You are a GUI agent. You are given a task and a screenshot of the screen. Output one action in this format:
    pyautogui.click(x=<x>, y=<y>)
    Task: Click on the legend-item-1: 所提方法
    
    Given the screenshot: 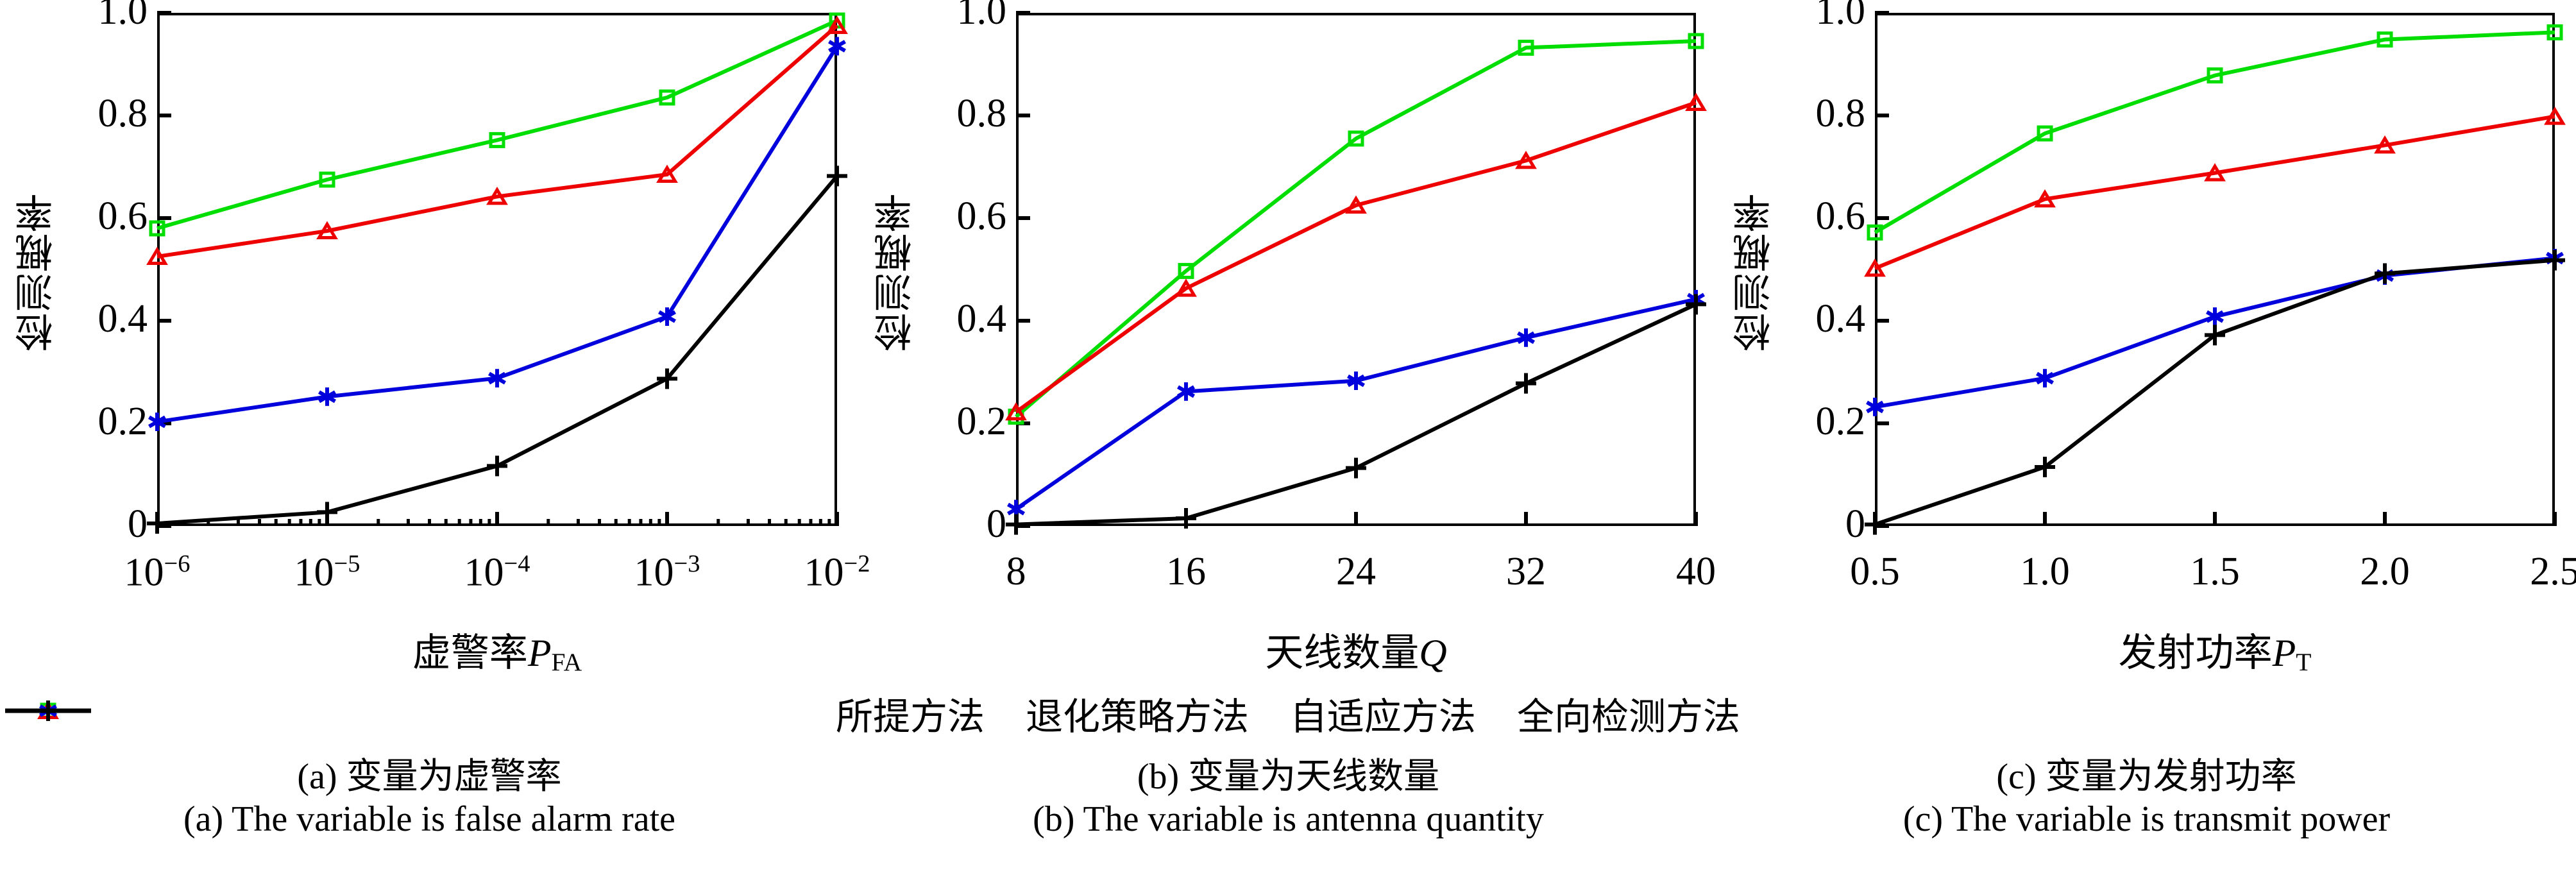 What is the action you would take?
    pyautogui.click(x=495, y=717)
    